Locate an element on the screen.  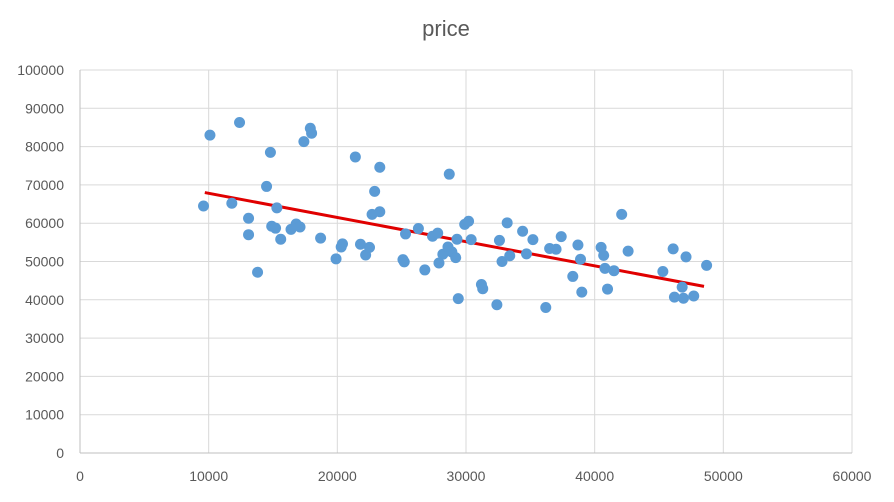
y-tick-label: 90000 is located at coordinates (44, 108).